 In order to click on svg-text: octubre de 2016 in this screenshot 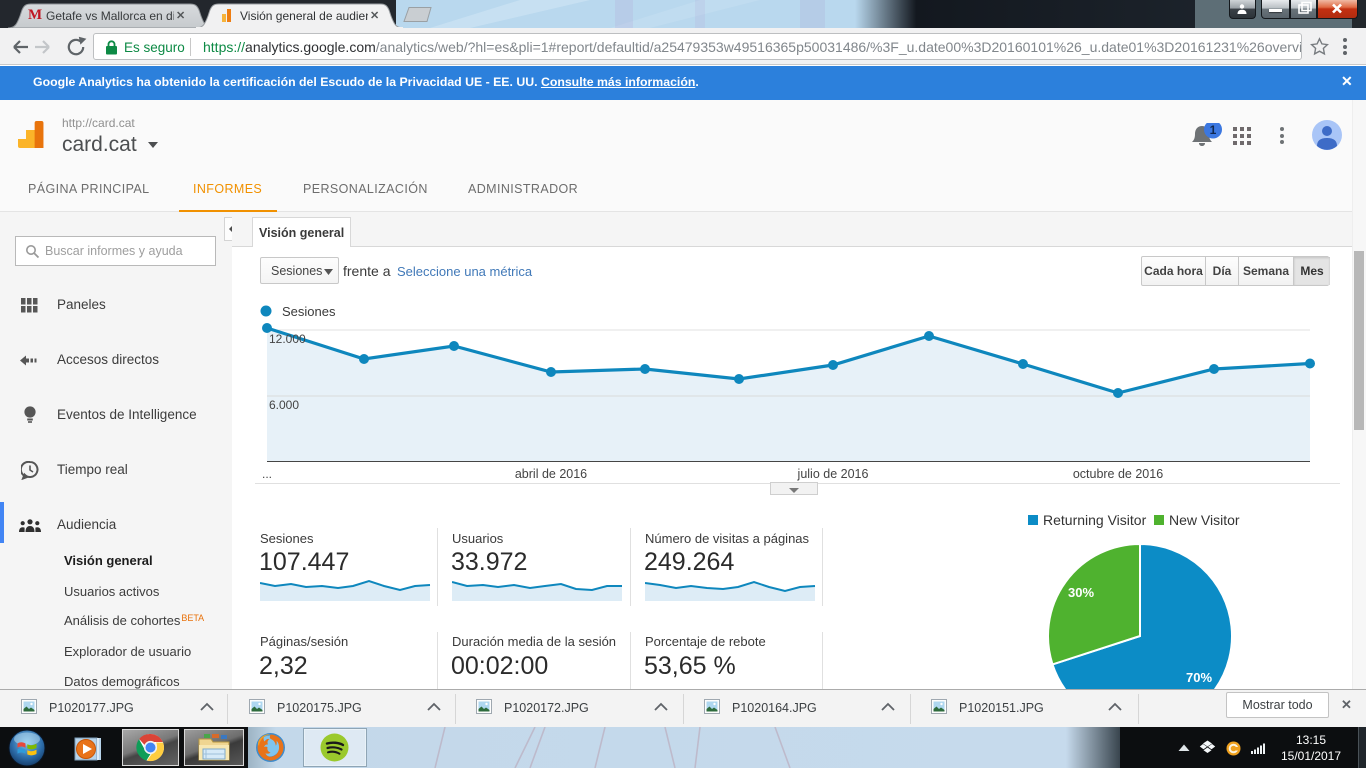, I will do `click(1118, 474)`.